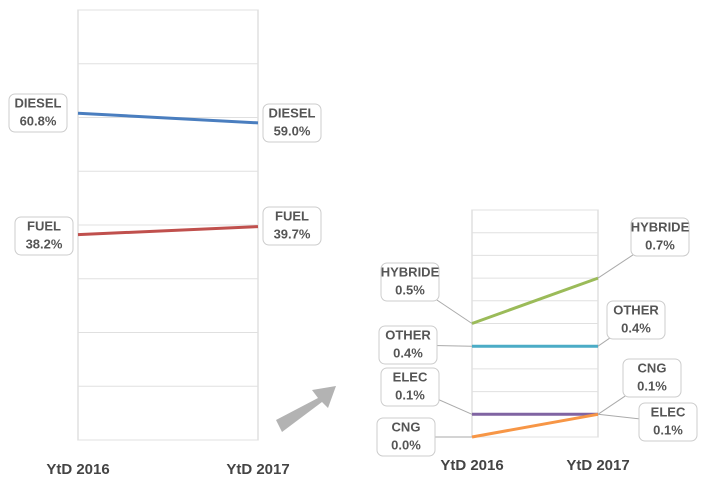 The image size is (723, 479). I want to click on zoom-arrow, so click(306, 409).